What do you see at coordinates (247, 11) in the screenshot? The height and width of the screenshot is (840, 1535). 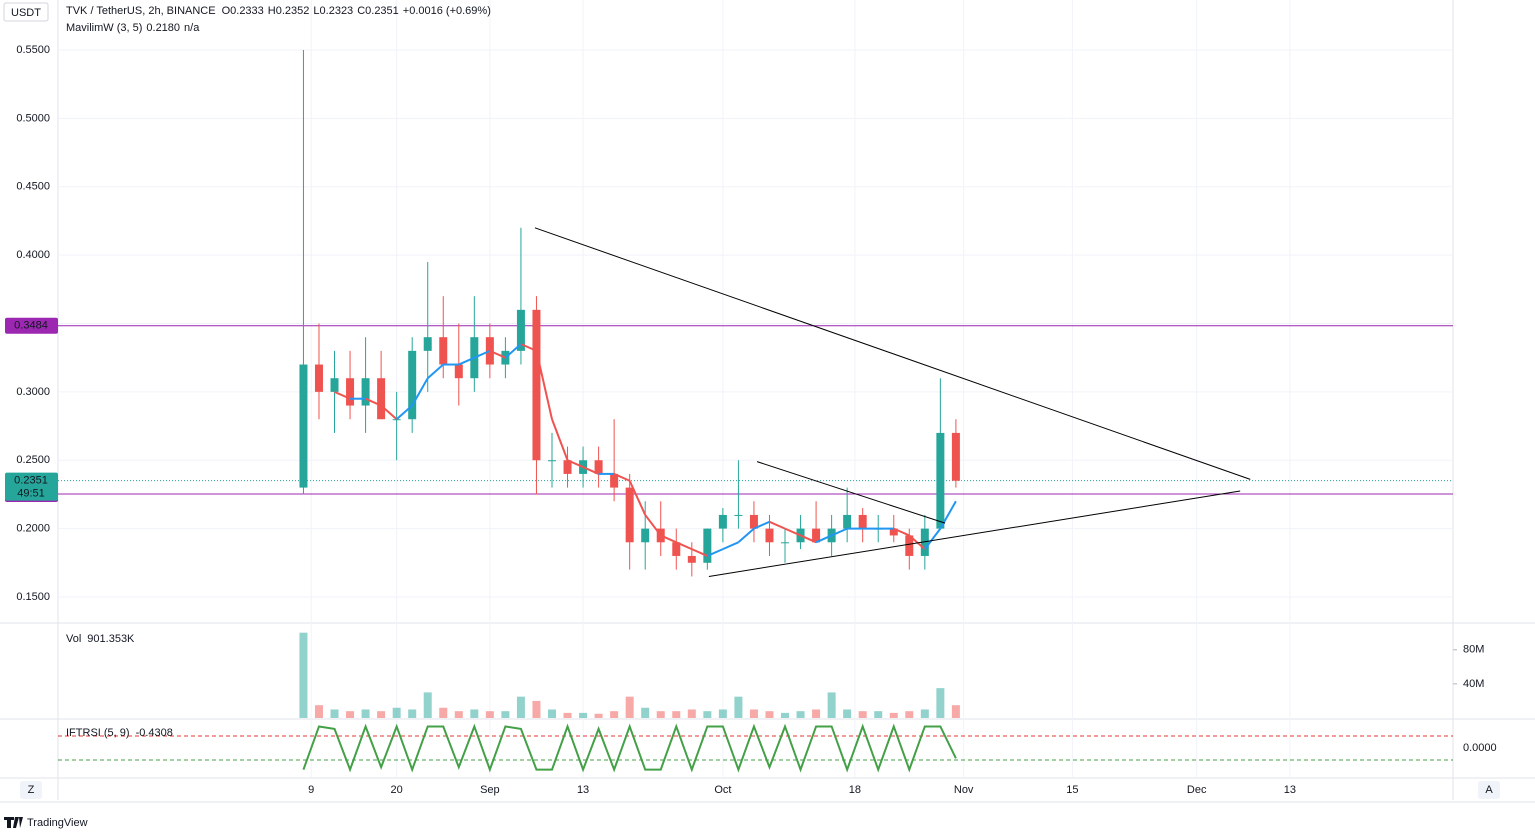 I see `ohlc-value: 0.2333` at bounding box center [247, 11].